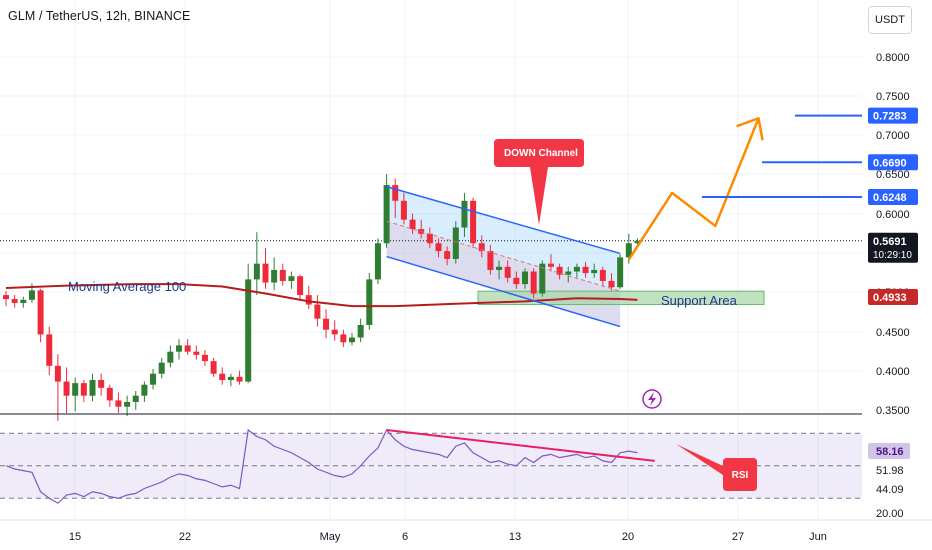 The image size is (932, 550). Describe the element at coordinates (893, 175) in the screenshot. I see `price-tick-label: 0.6500` at that location.